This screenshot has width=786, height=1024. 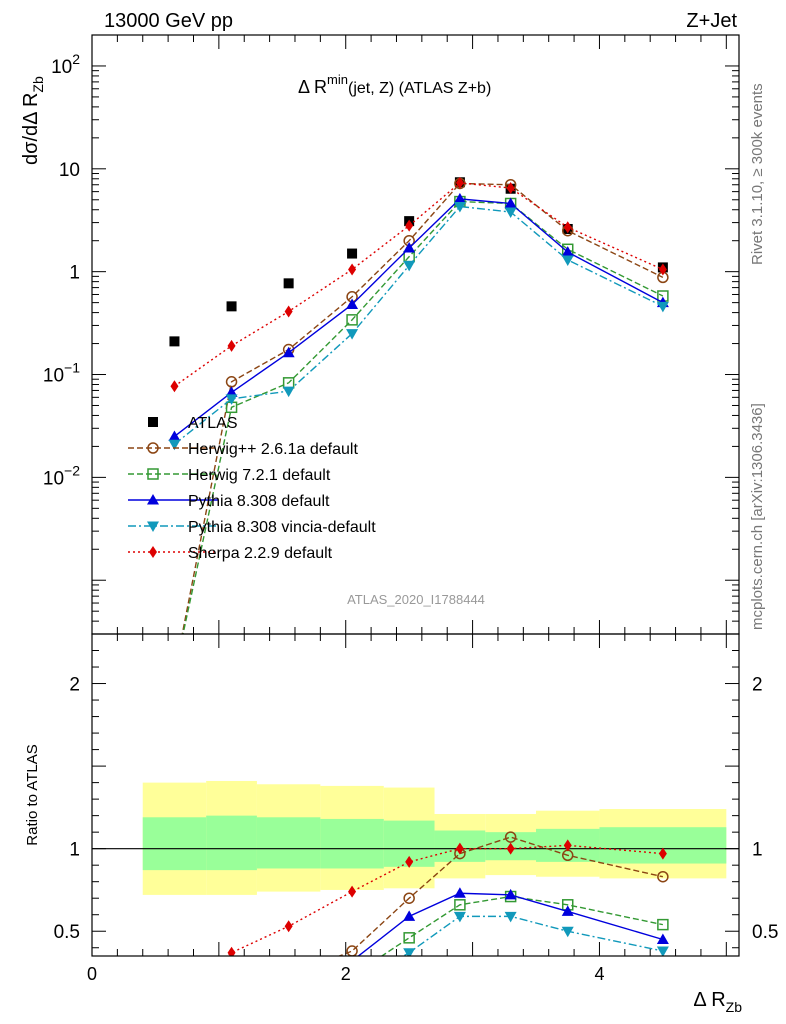 I want to click on ratio-plot-marks, so click(x=447, y=893).